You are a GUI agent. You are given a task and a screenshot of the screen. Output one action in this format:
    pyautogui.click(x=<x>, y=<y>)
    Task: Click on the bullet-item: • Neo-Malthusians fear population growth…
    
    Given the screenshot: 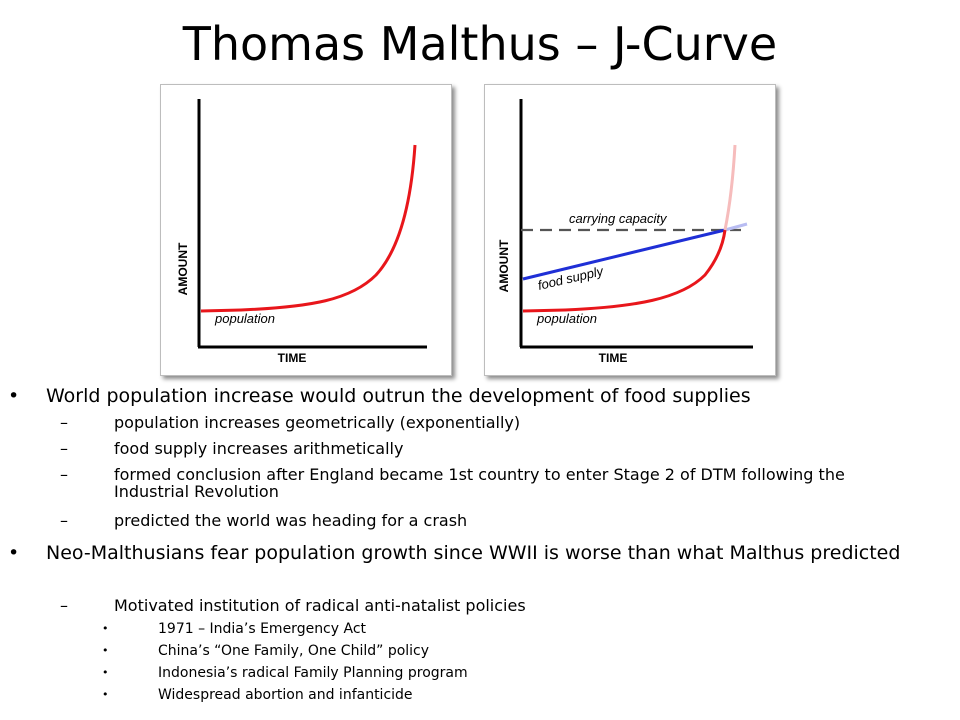 What is the action you would take?
    pyautogui.click(x=477, y=553)
    